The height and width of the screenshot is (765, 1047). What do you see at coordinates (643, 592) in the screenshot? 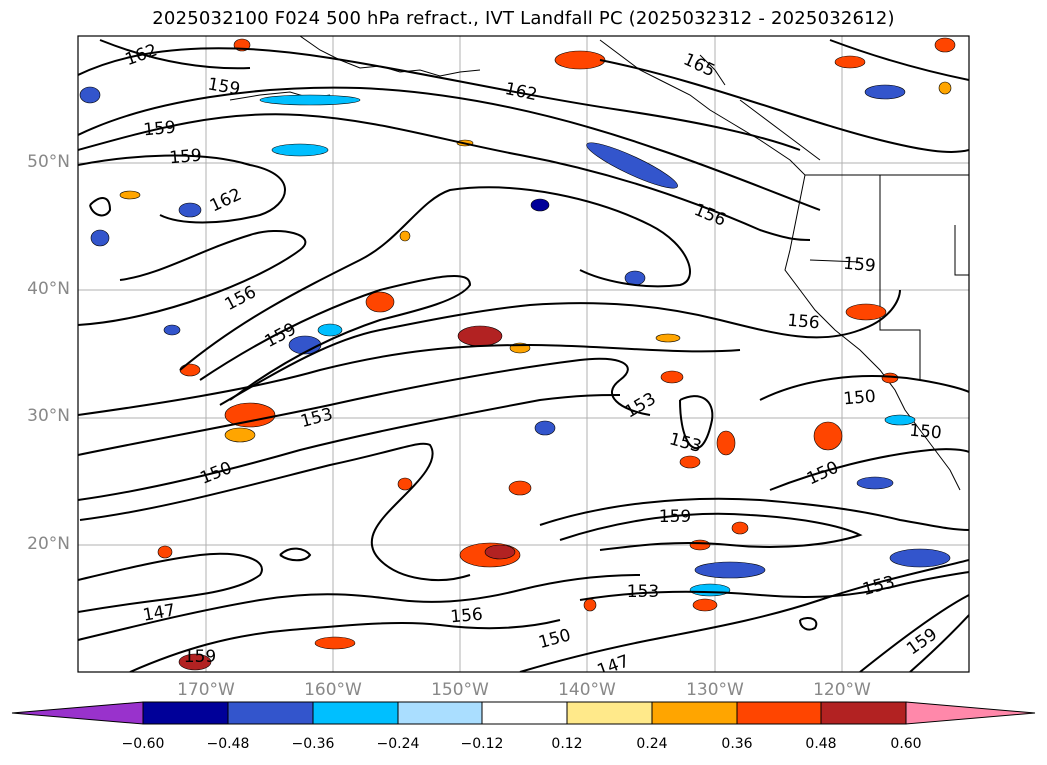
I see `contour-label: 153` at bounding box center [643, 592].